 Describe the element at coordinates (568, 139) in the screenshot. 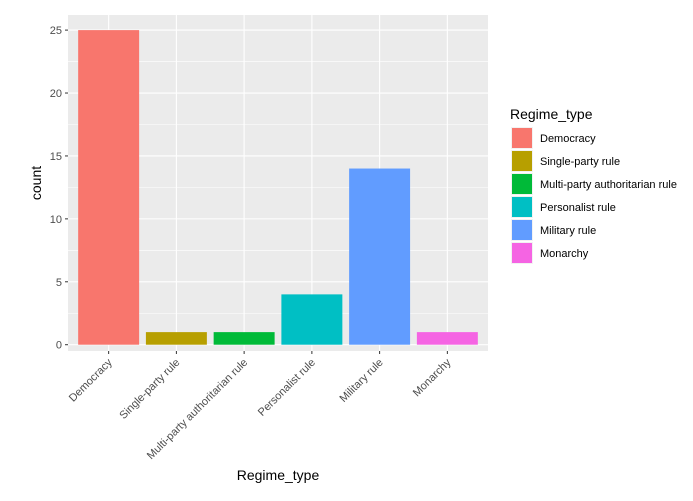

I see `legend-label: Democracy` at that location.